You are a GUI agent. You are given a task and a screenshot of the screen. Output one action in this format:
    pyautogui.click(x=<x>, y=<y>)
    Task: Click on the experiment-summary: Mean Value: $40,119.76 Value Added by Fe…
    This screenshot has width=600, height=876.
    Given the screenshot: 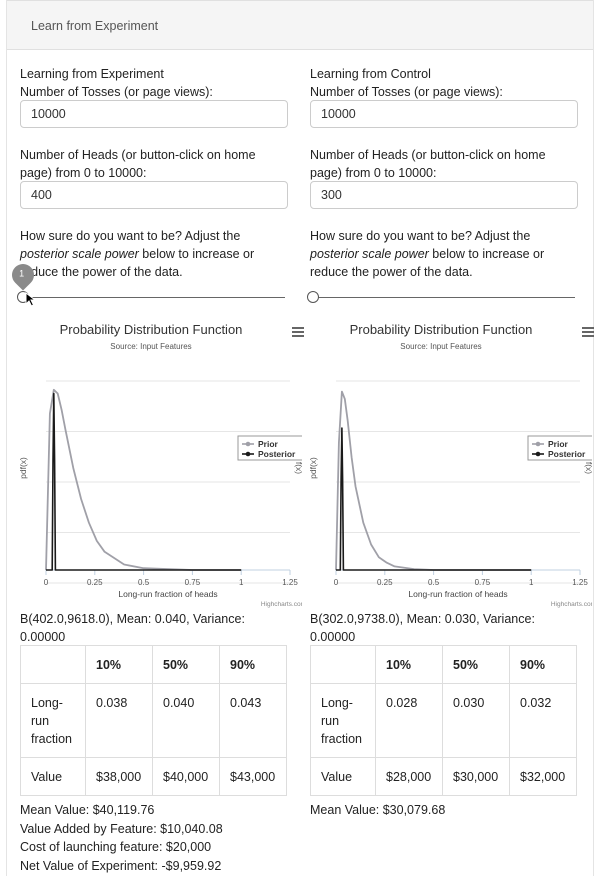 What is the action you would take?
    pyautogui.click(x=121, y=838)
    